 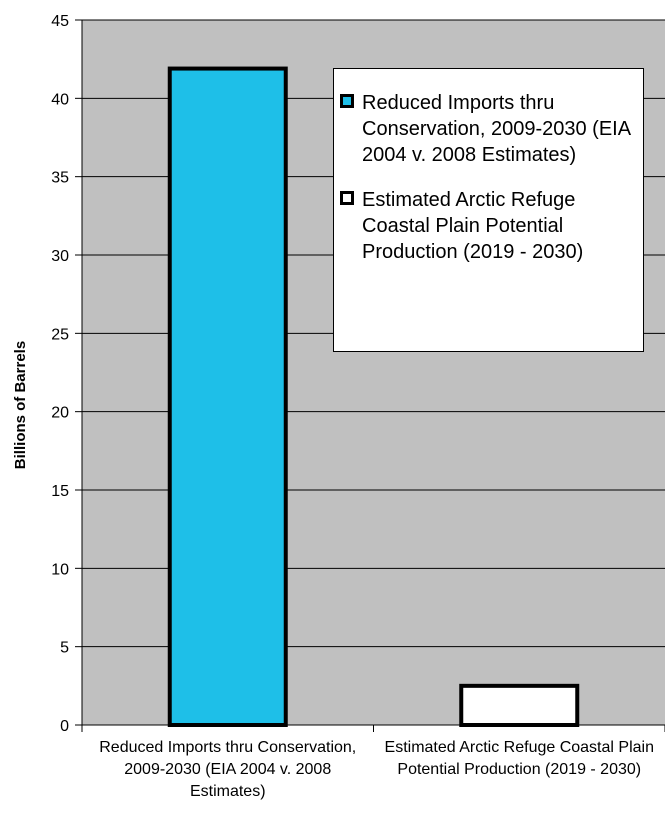 I want to click on y-tick-label: 15, so click(x=60, y=491).